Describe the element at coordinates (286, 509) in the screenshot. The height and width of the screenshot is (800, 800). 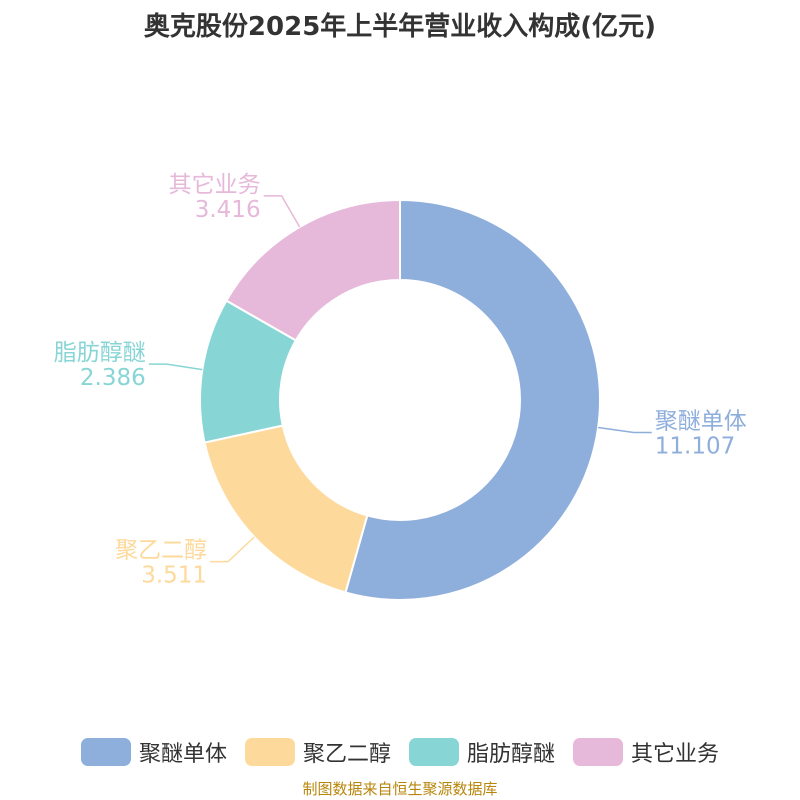
I see `donut-slice-polyethylene-glycol` at that location.